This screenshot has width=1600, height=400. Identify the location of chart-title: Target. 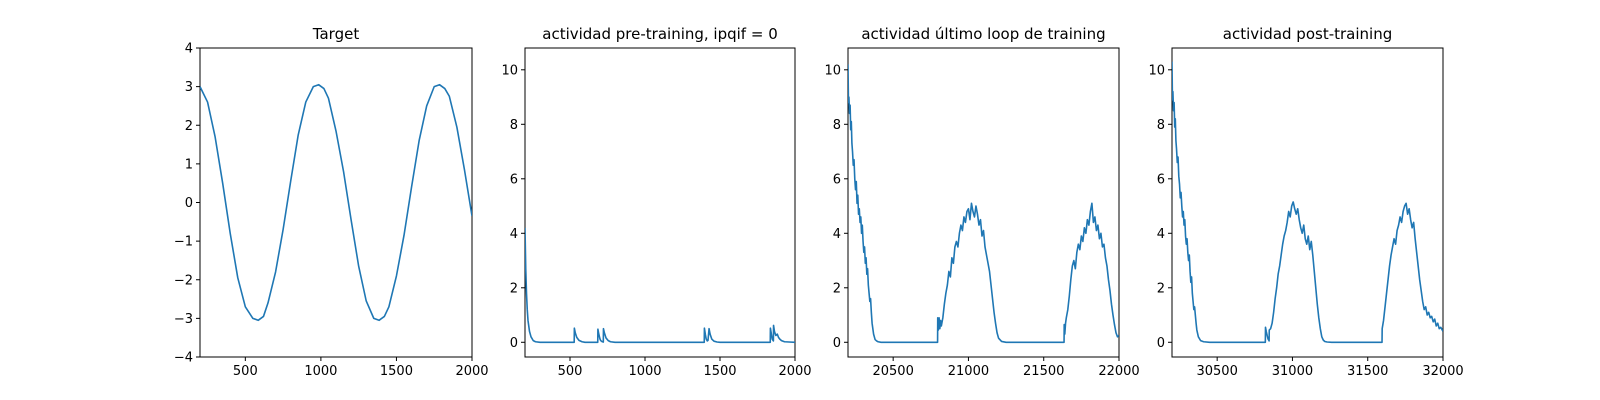
(336, 34).